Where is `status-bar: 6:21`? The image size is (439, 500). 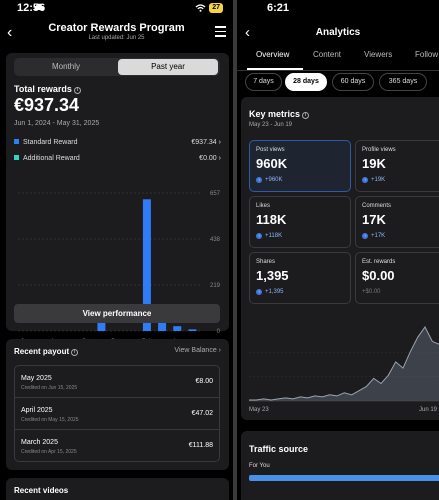
status-bar: 6:21 is located at coordinates (338, 9).